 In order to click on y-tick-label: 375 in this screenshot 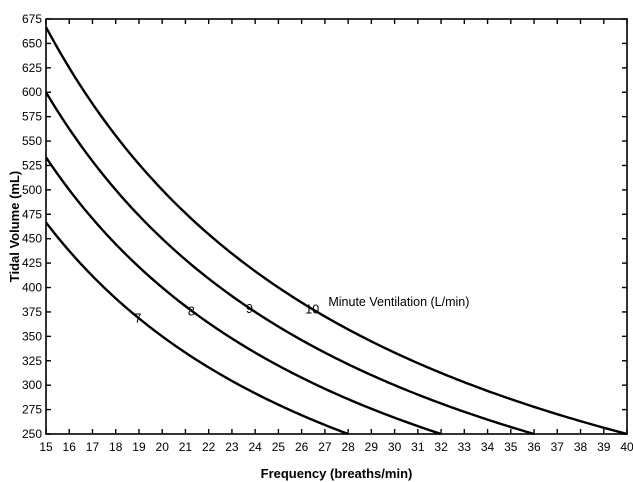, I will do `click(32, 312)`.